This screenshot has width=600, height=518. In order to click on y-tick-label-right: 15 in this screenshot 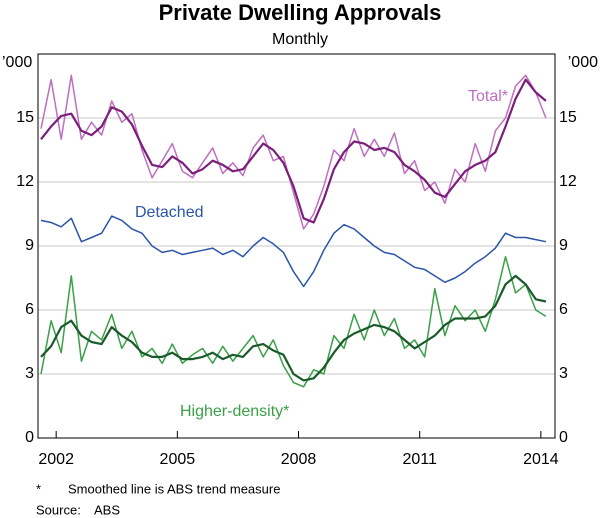, I will do `click(568, 117)`.